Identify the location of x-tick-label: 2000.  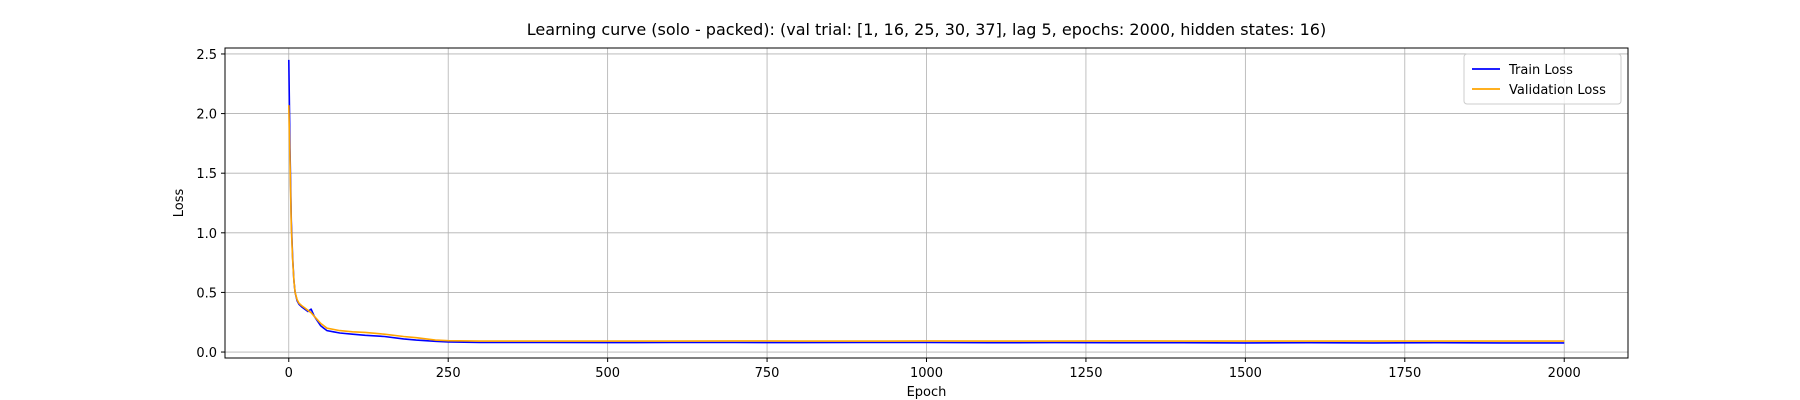
(1564, 373).